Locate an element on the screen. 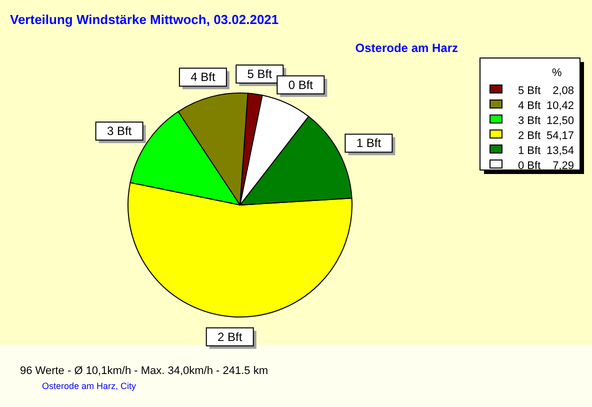 This screenshot has width=592, height=407. data-label: 12,50 is located at coordinates (560, 121).